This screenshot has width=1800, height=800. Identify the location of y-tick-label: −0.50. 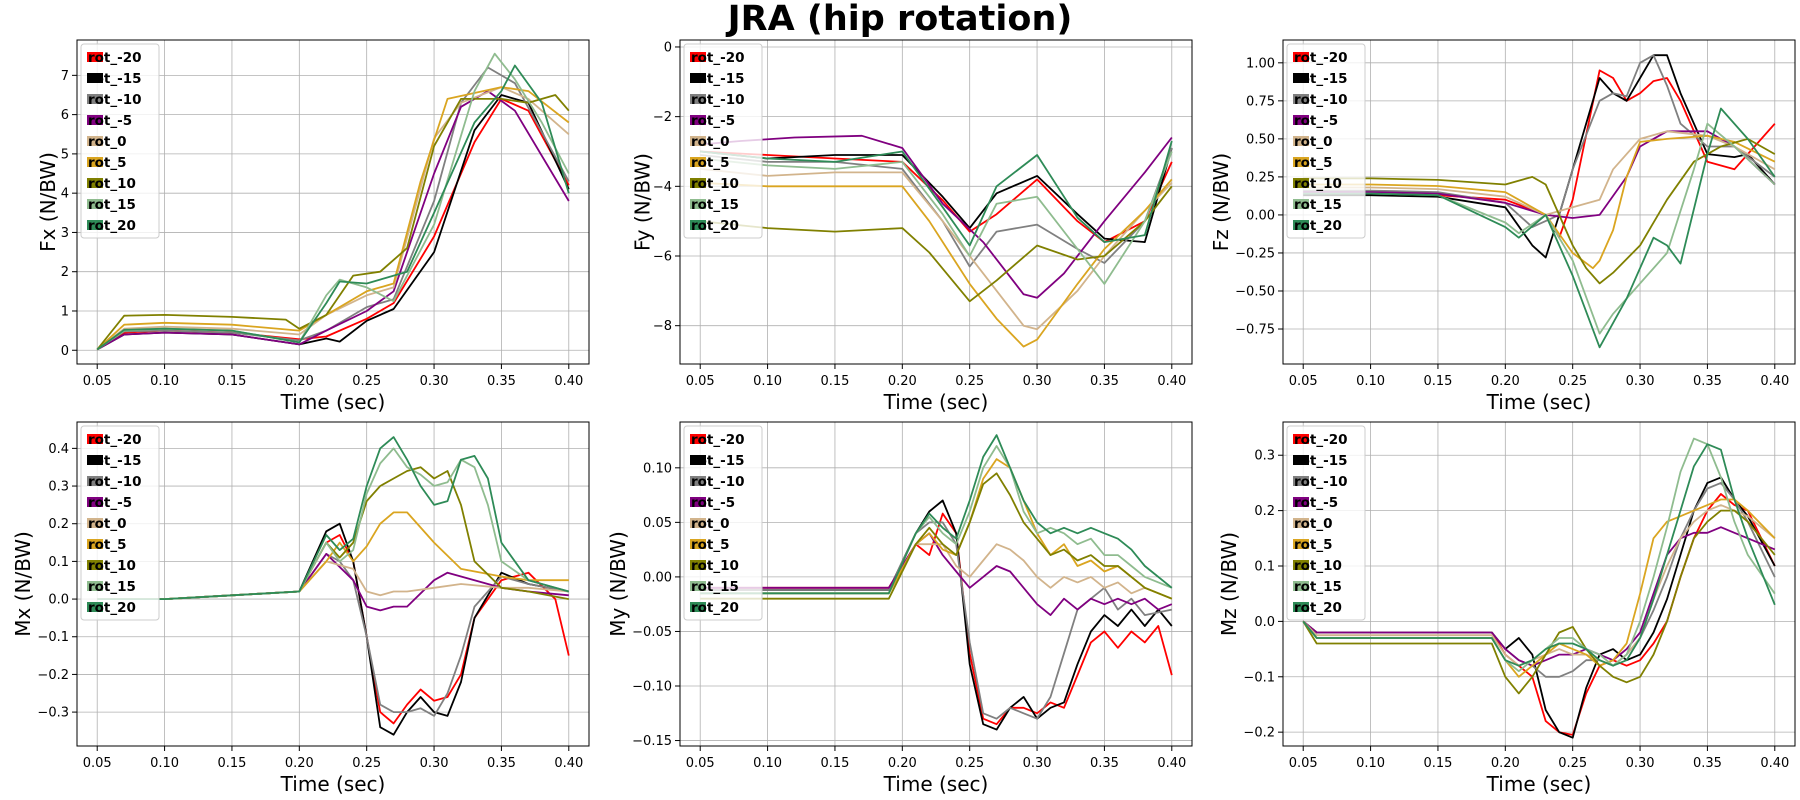
(1255, 291).